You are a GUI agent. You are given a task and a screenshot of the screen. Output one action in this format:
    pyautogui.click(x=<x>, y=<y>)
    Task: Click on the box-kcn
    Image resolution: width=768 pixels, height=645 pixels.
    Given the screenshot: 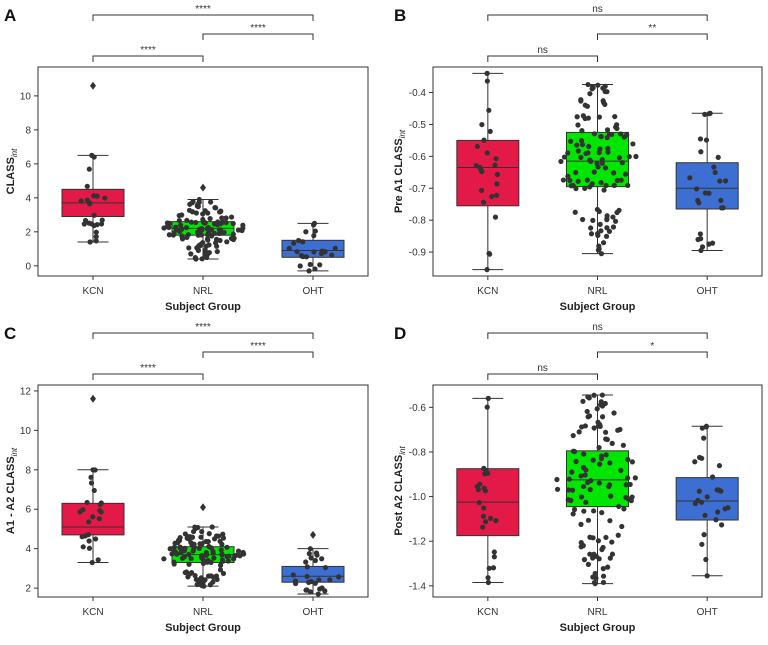 What is the action you would take?
    pyautogui.click(x=93, y=519)
    